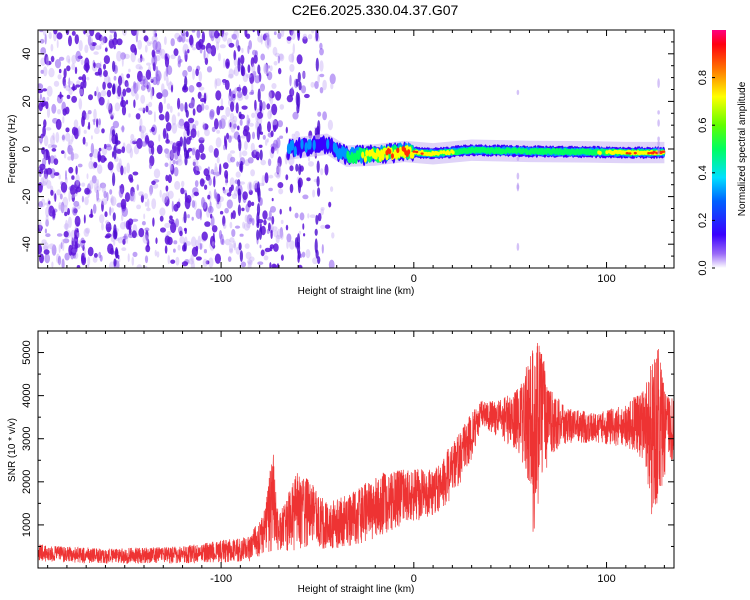  Describe the element at coordinates (12, 450) in the screenshot. I see `snr-ylabel: SNR (10 * v/v)` at that location.